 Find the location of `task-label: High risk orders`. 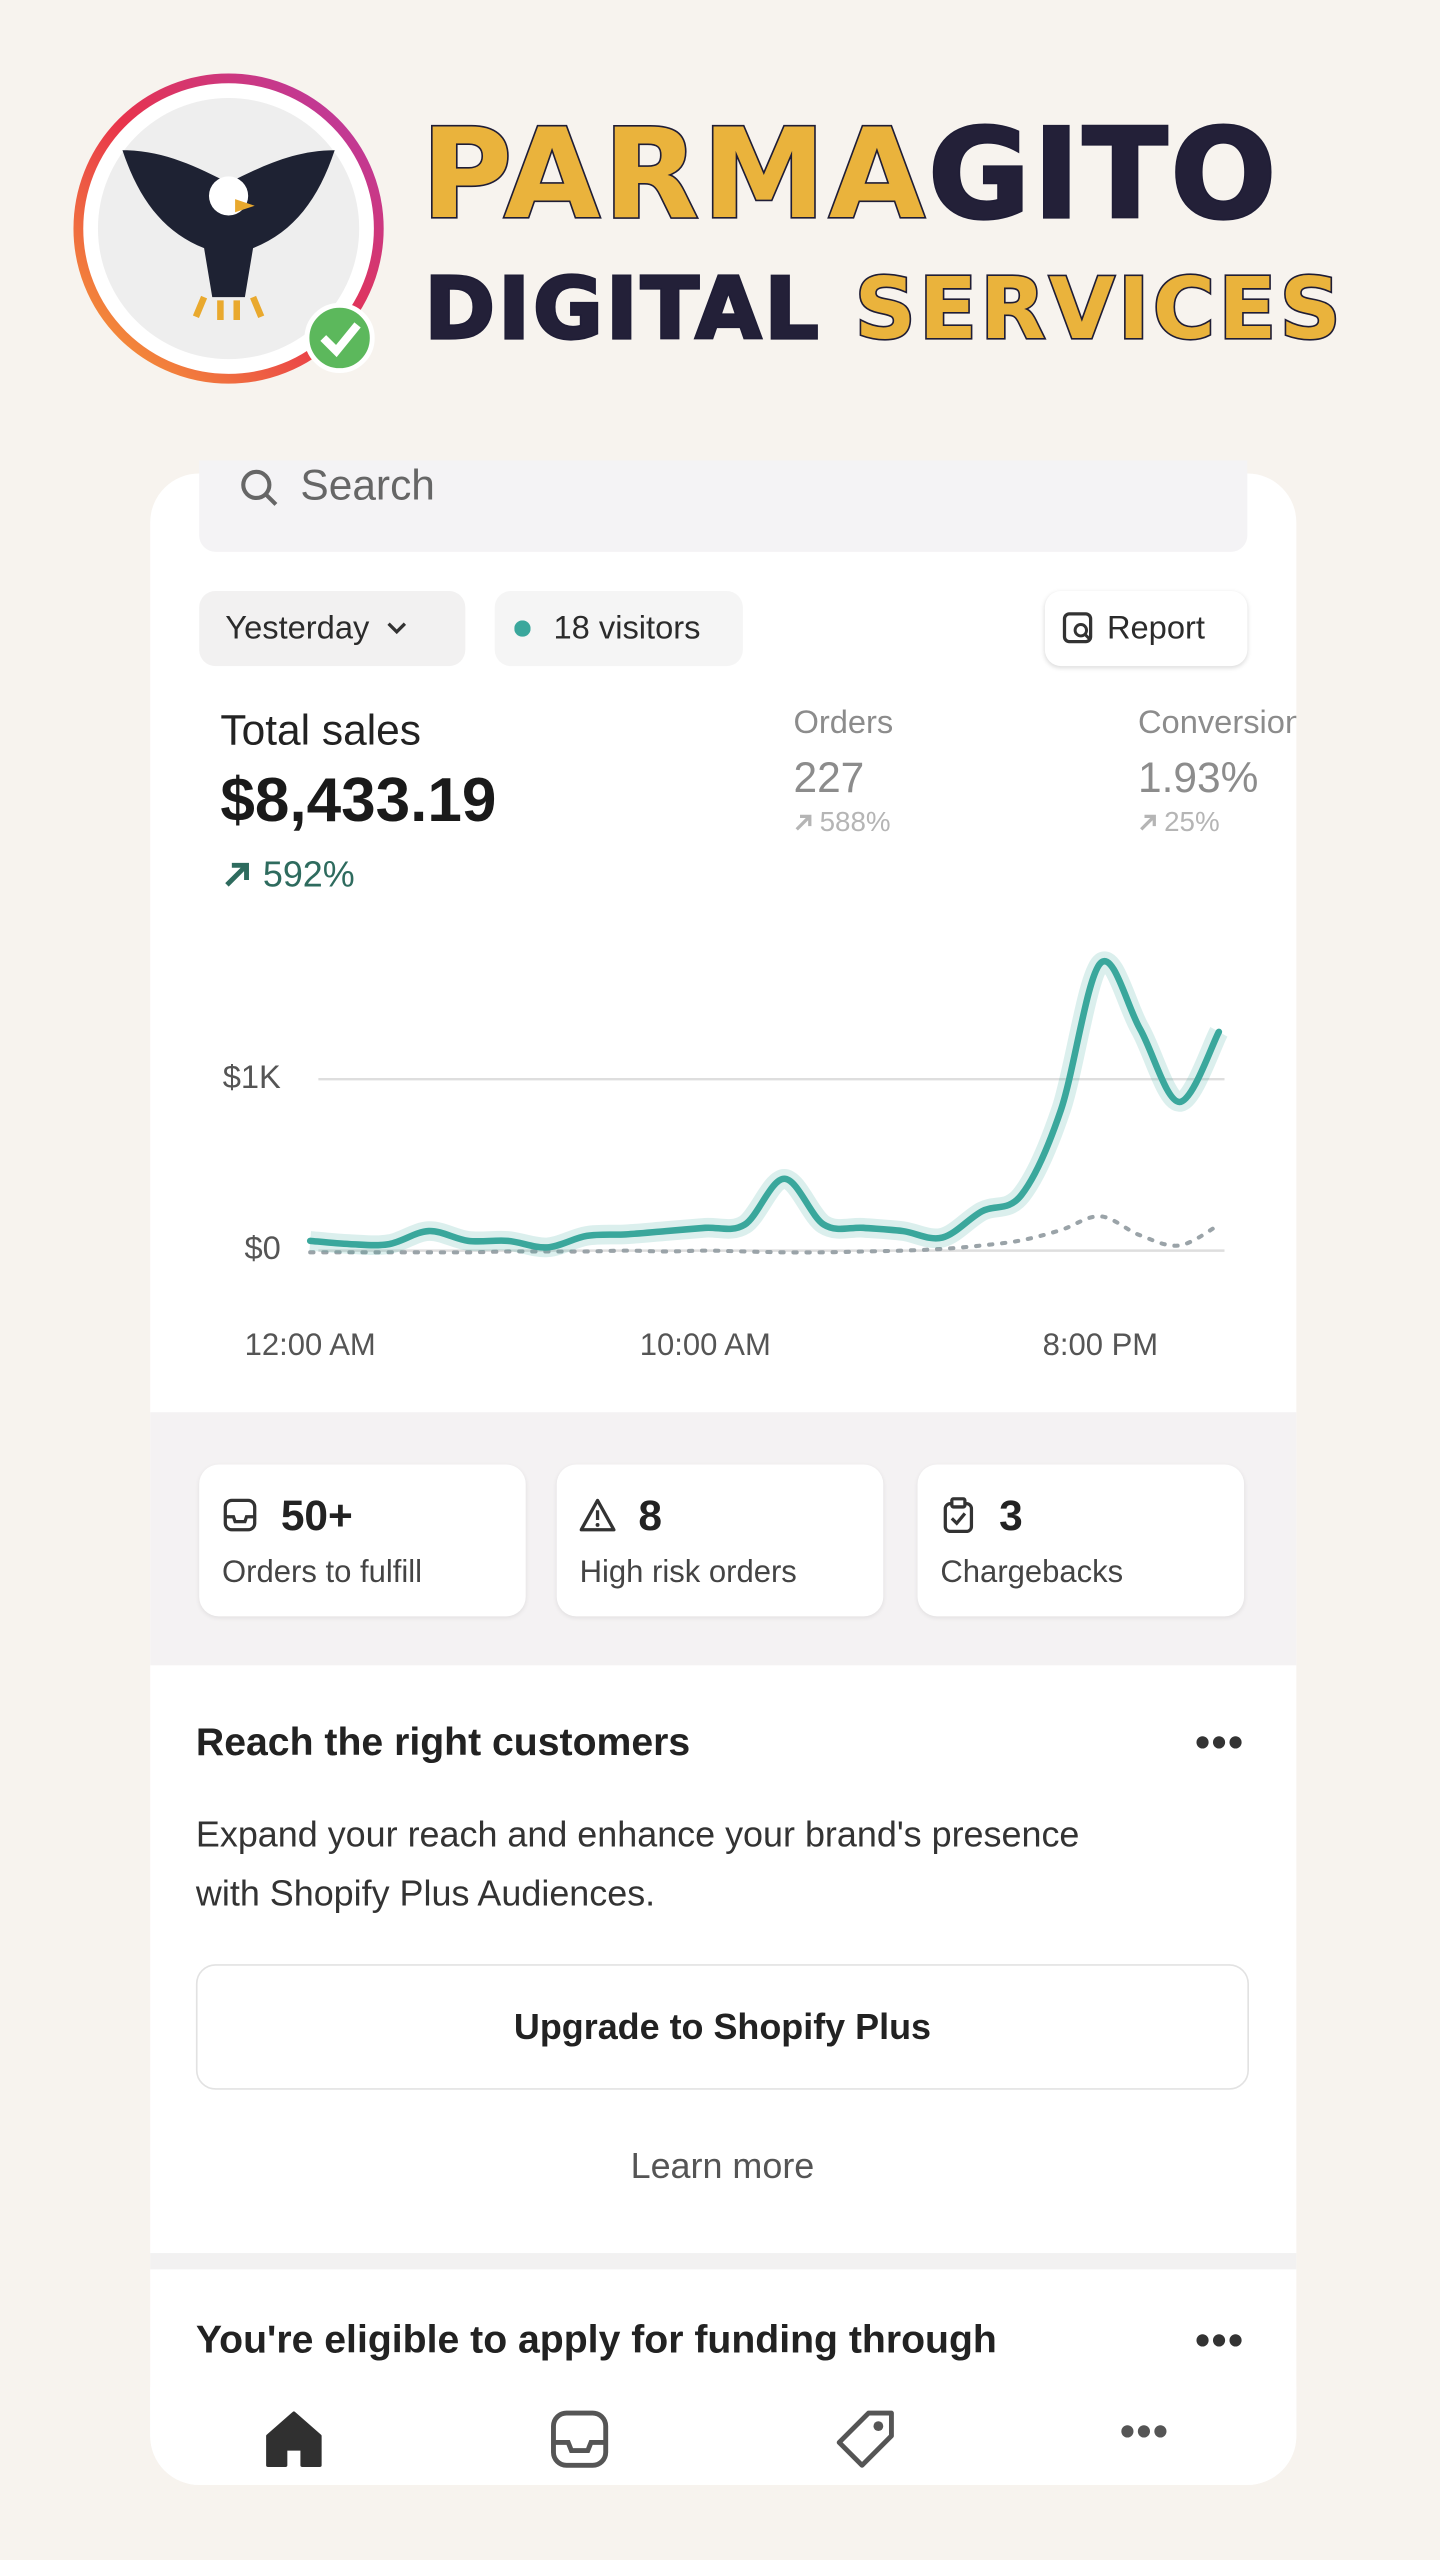

task-label: High risk orders is located at coordinates (688, 1573).